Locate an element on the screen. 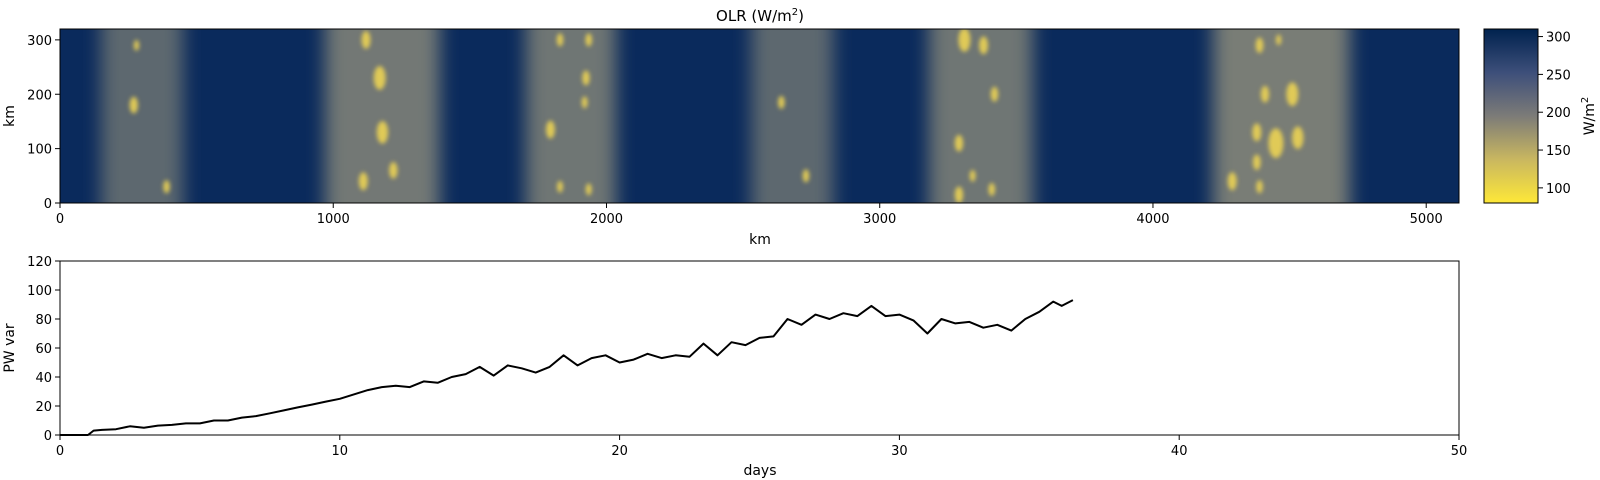 This screenshot has height=480, width=1600. line-x-tick-label: 20 is located at coordinates (619, 451).